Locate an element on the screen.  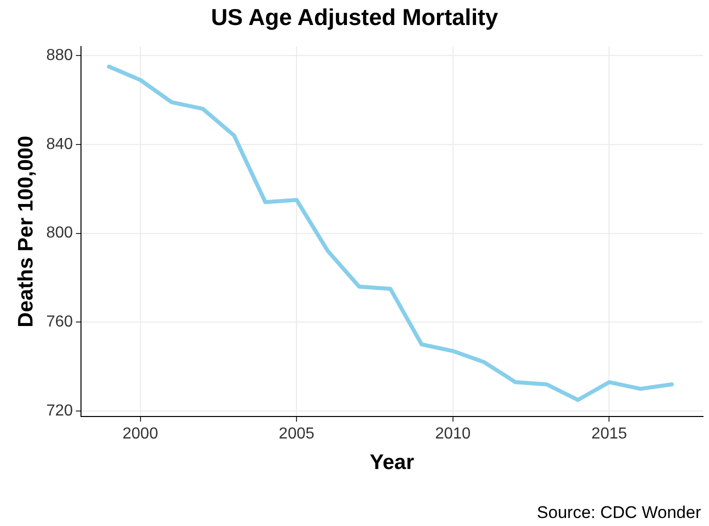
y-tick-label: 880 is located at coordinates (59, 55).